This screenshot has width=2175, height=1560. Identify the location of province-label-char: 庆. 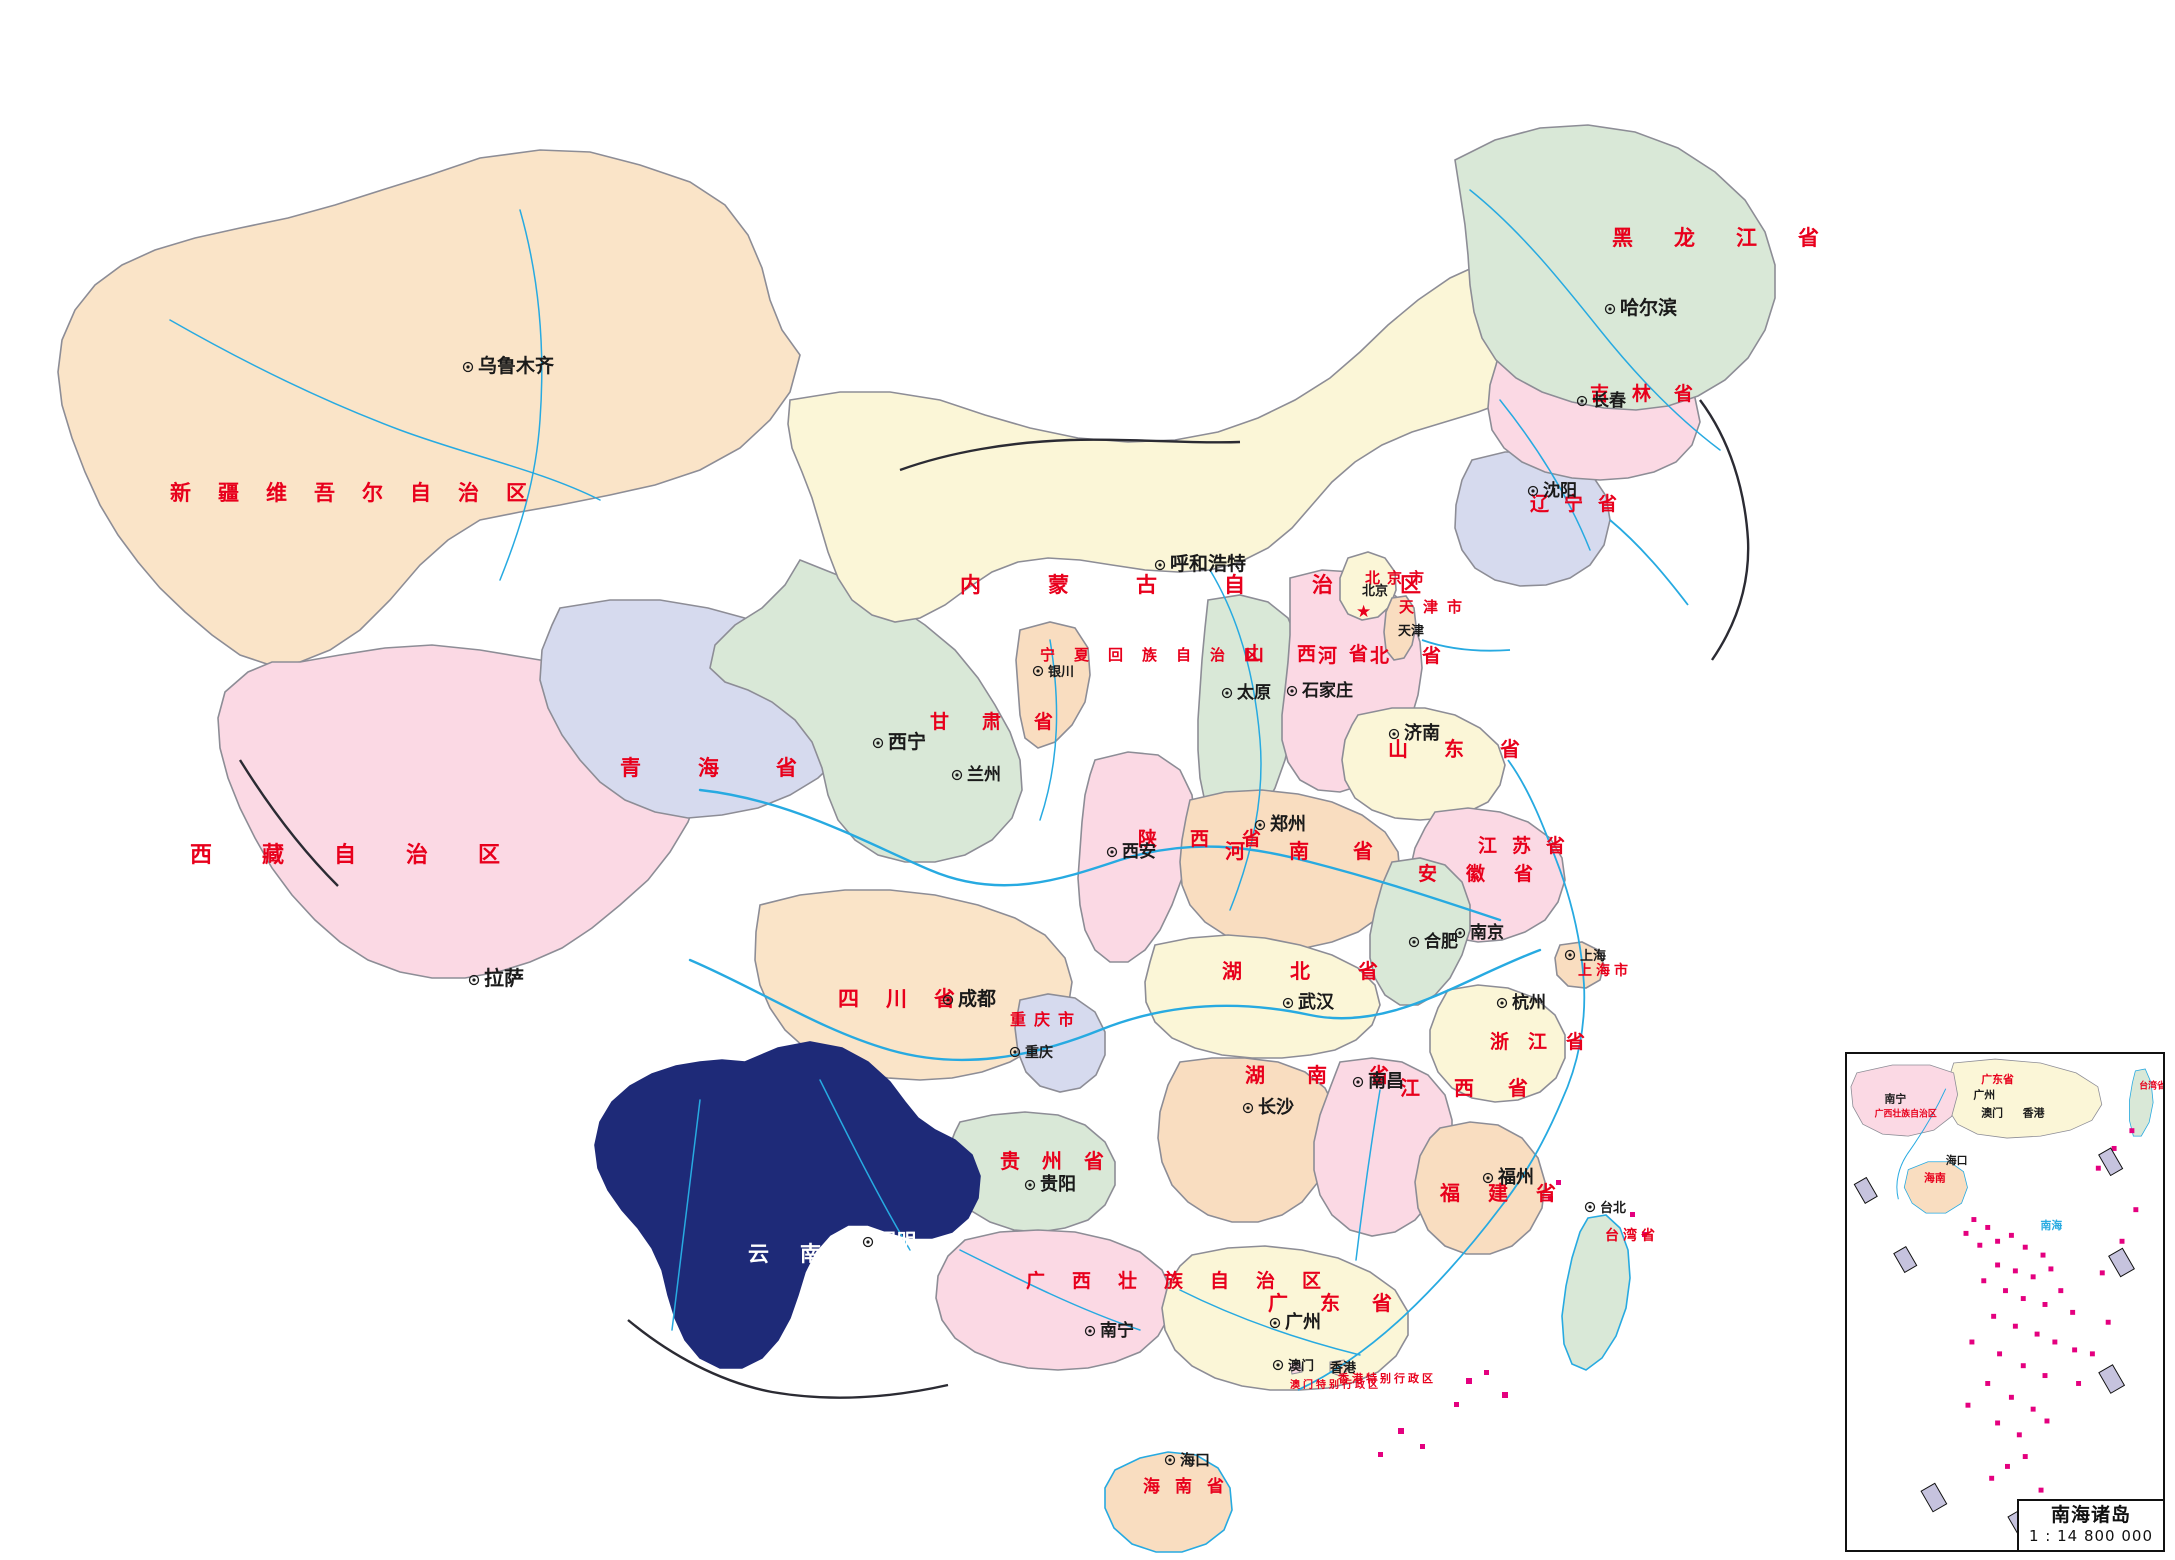
(1041, 1019).